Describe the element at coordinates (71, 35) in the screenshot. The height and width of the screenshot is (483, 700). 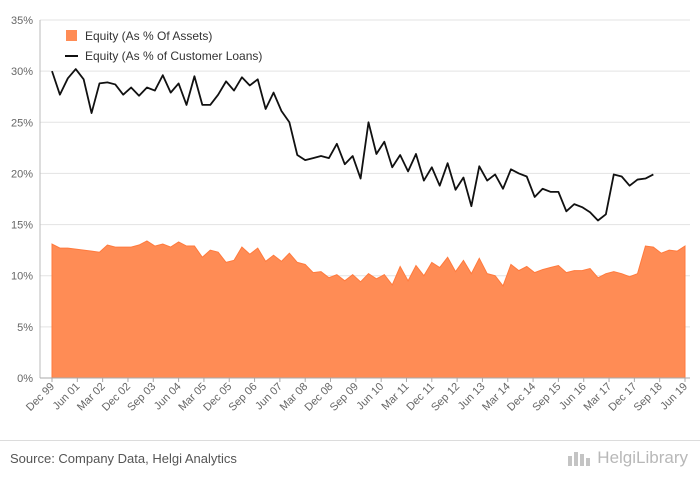
I see `legend-swatch-area` at that location.